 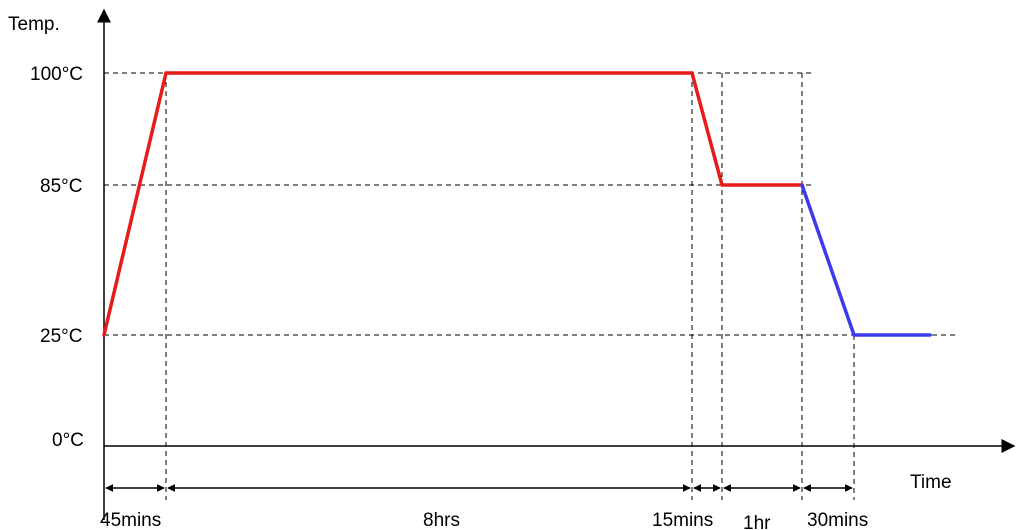 What do you see at coordinates (837, 520) in the screenshot?
I see `duration-label-30mins: 30mins` at bounding box center [837, 520].